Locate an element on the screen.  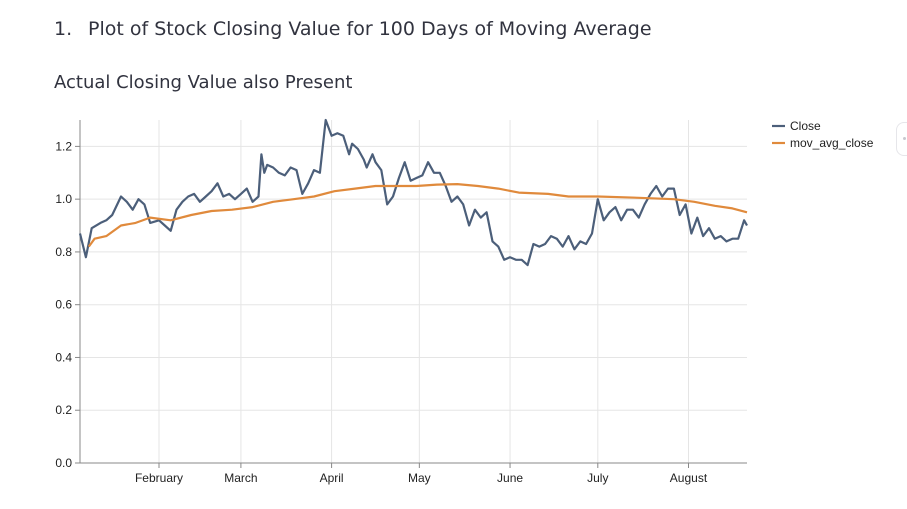
y-tick-label: 0.0 is located at coordinates (63, 463).